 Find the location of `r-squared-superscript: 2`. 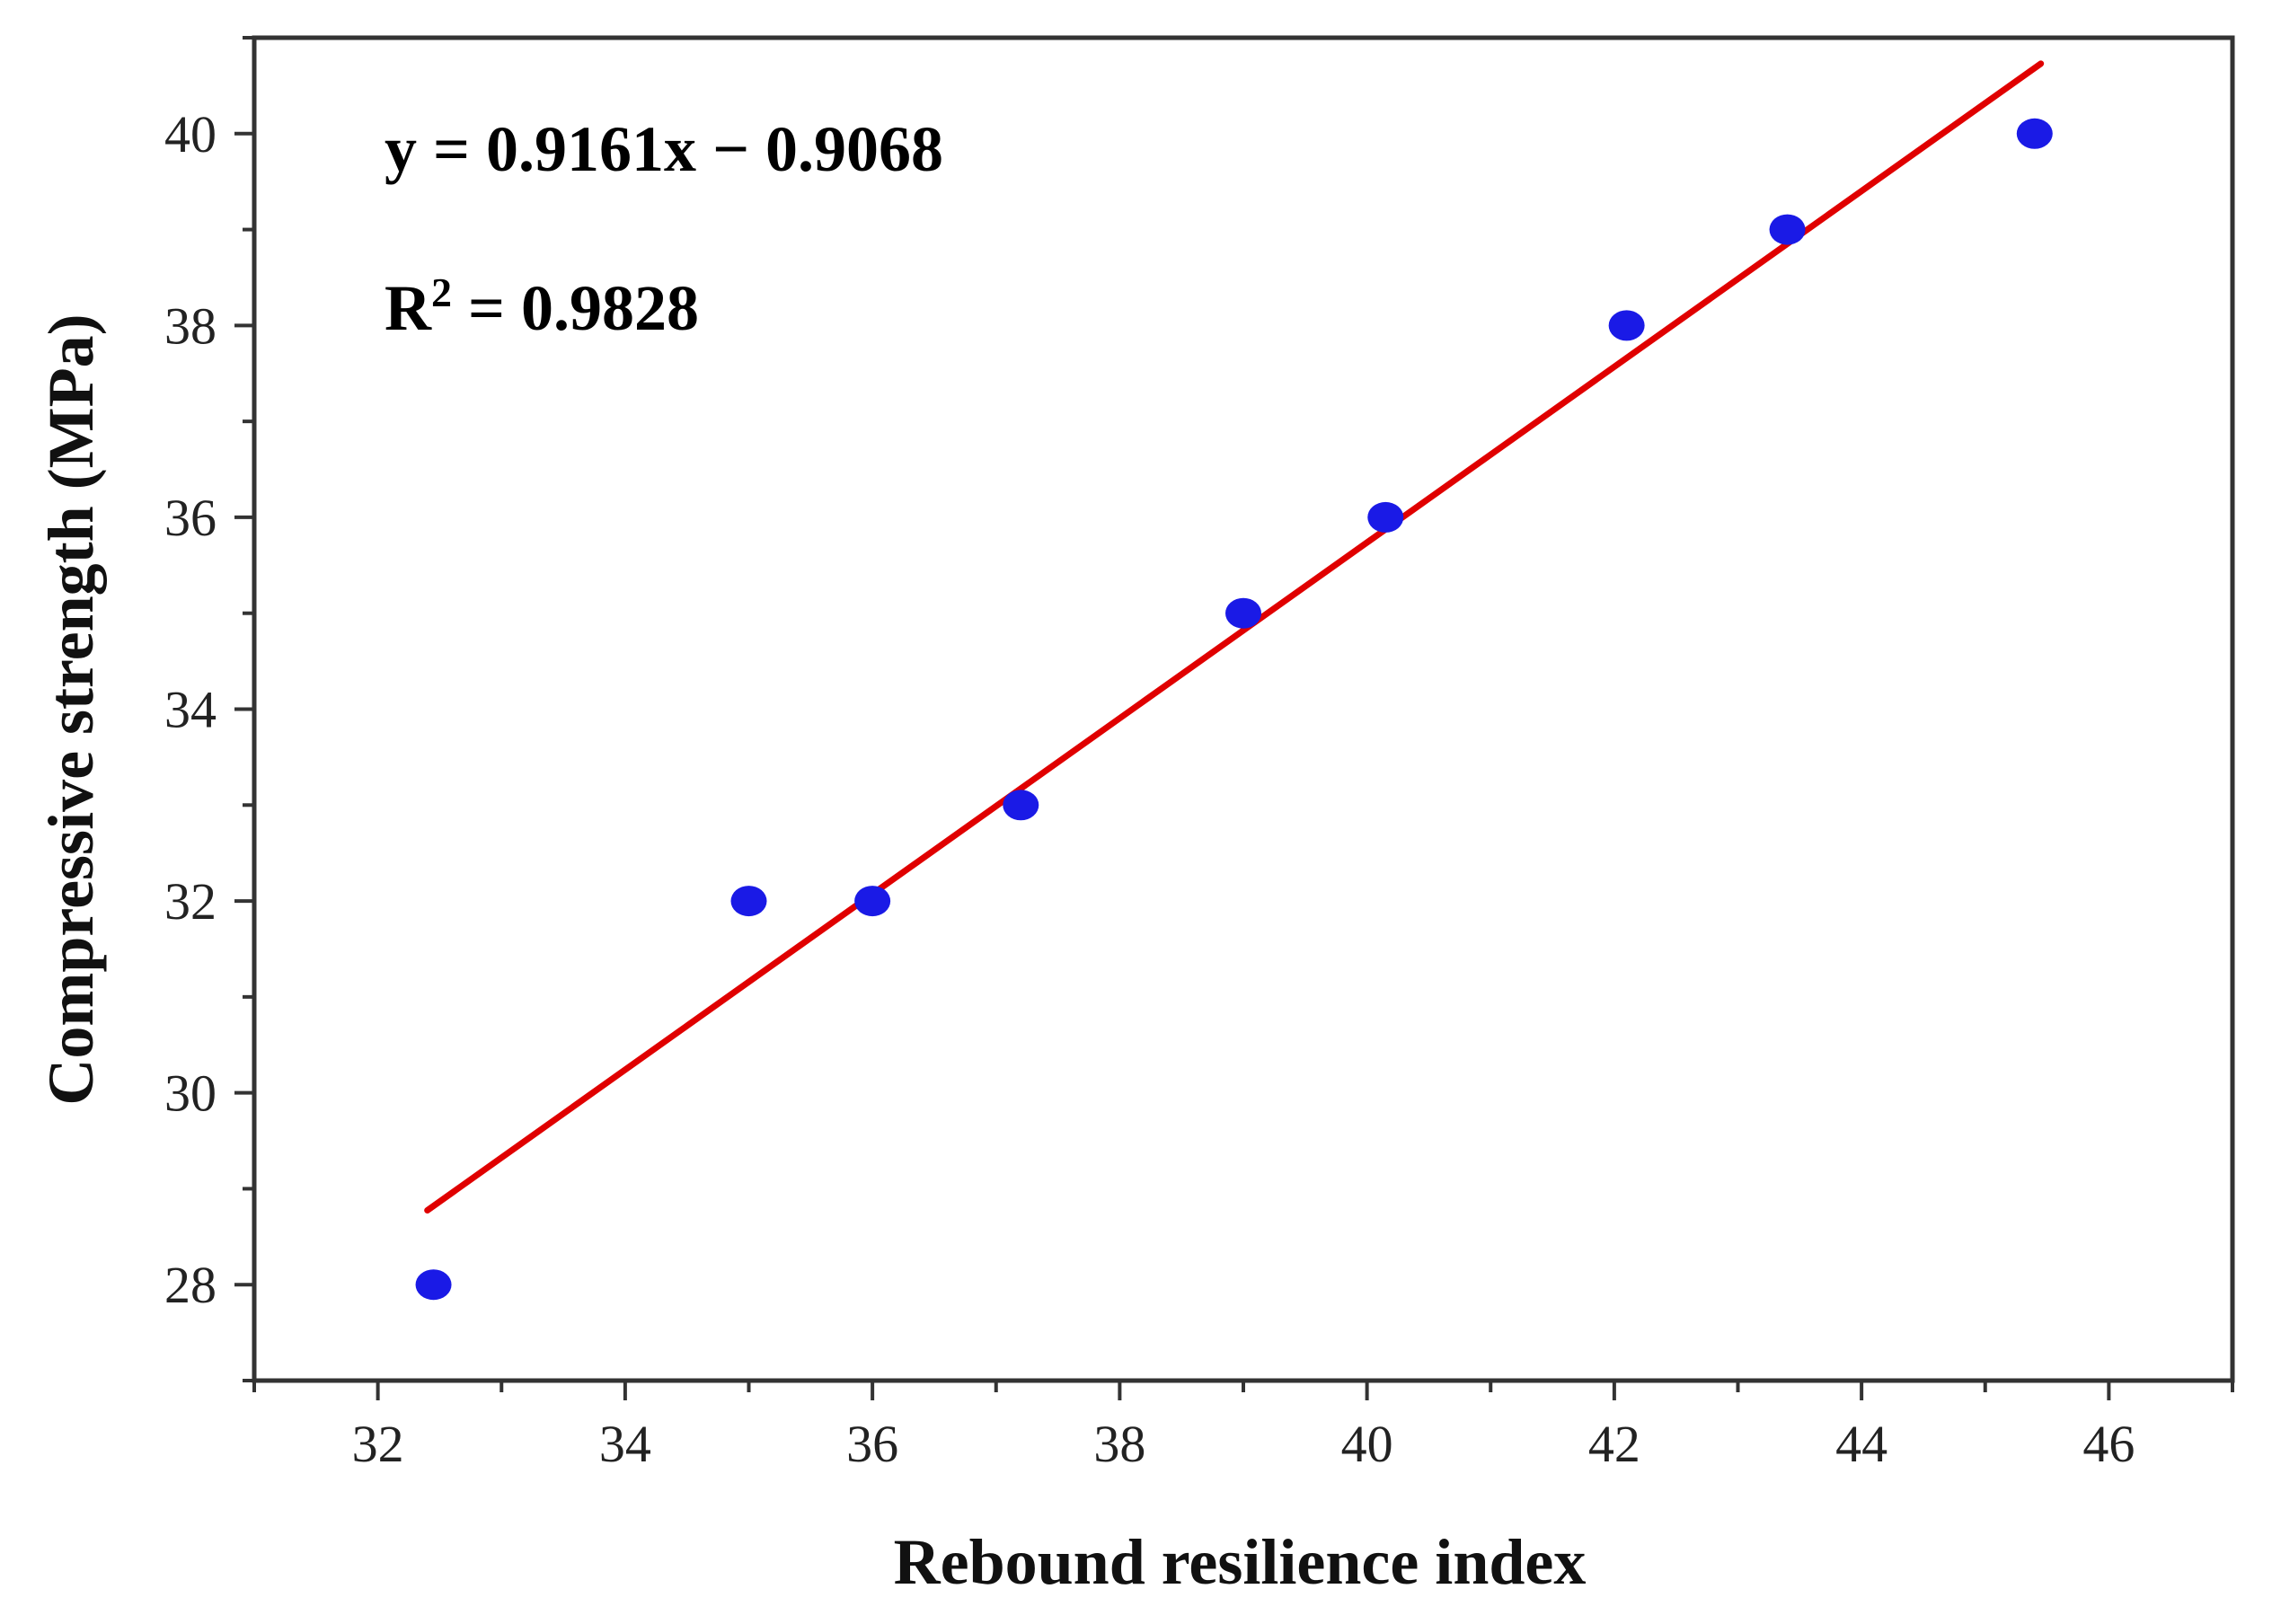

r-squared-superscript: 2 is located at coordinates (441, 292).